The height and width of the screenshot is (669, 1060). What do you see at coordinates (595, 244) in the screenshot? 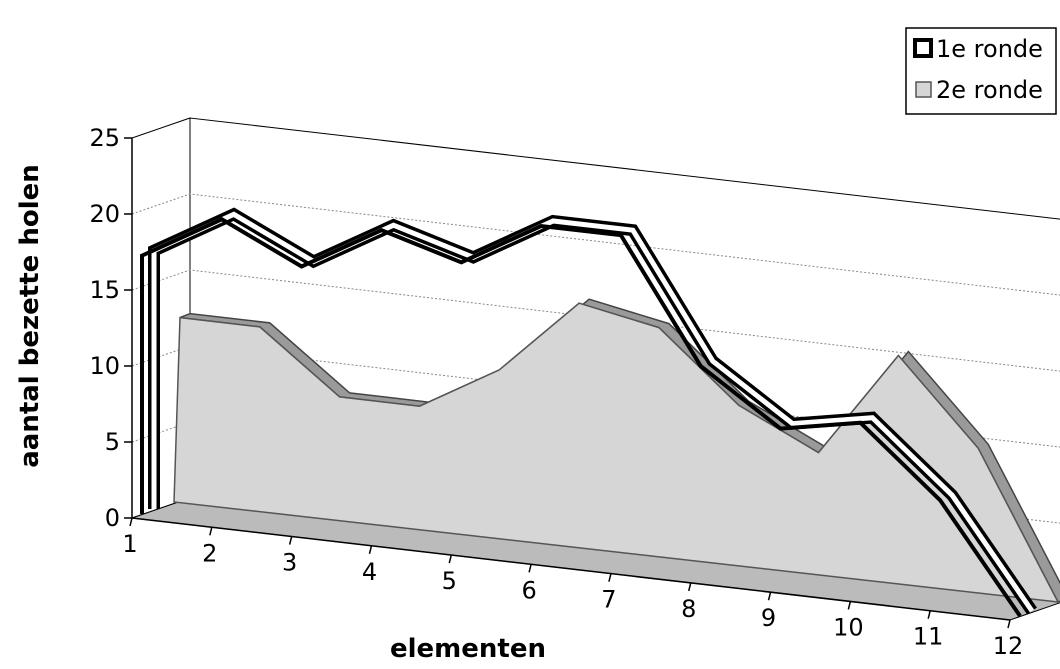
I see `gridline` at bounding box center [595, 244].